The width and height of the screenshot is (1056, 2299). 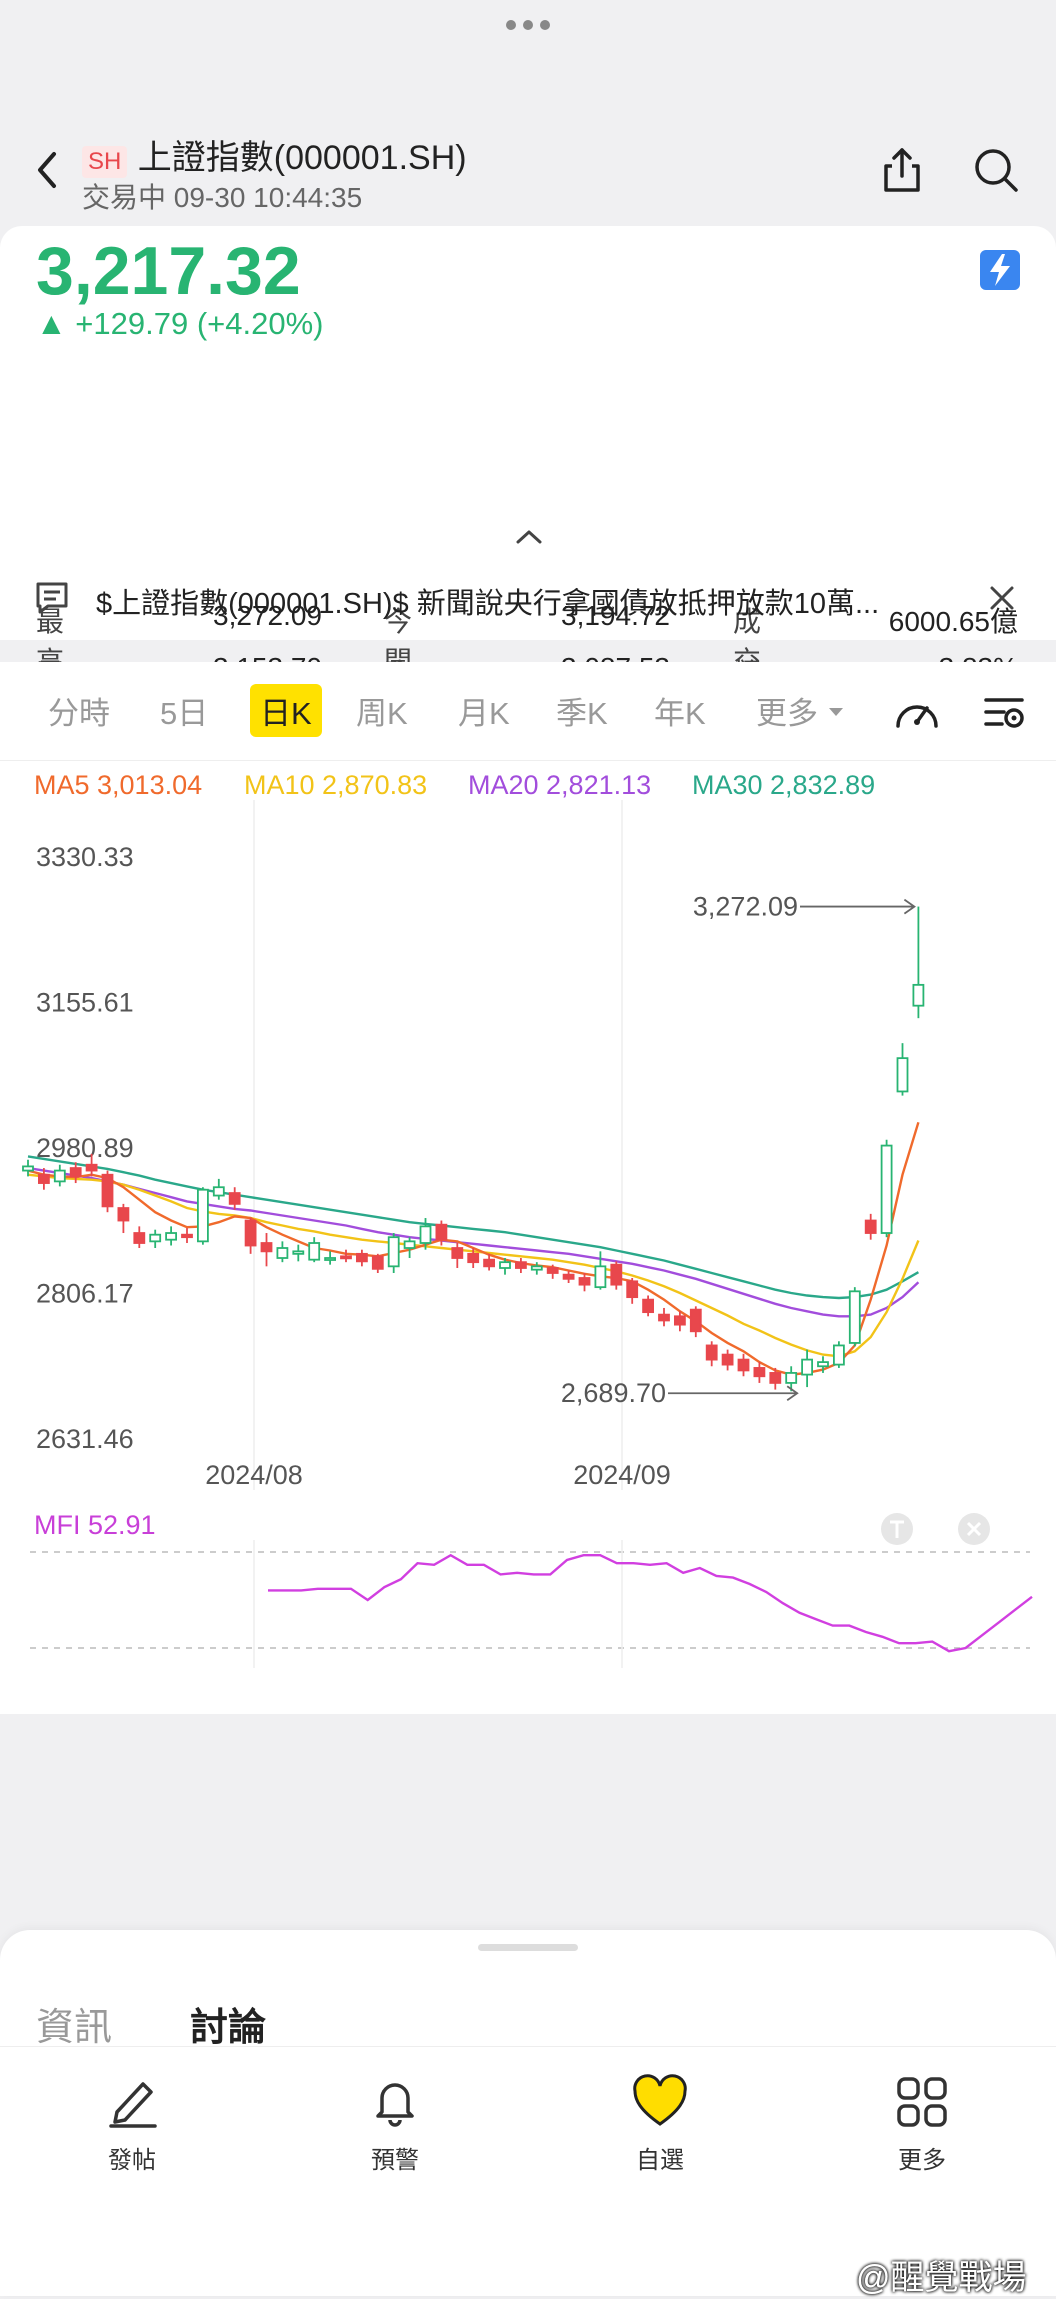 I want to click on indicator-pin-icon, so click(x=897, y=1529).